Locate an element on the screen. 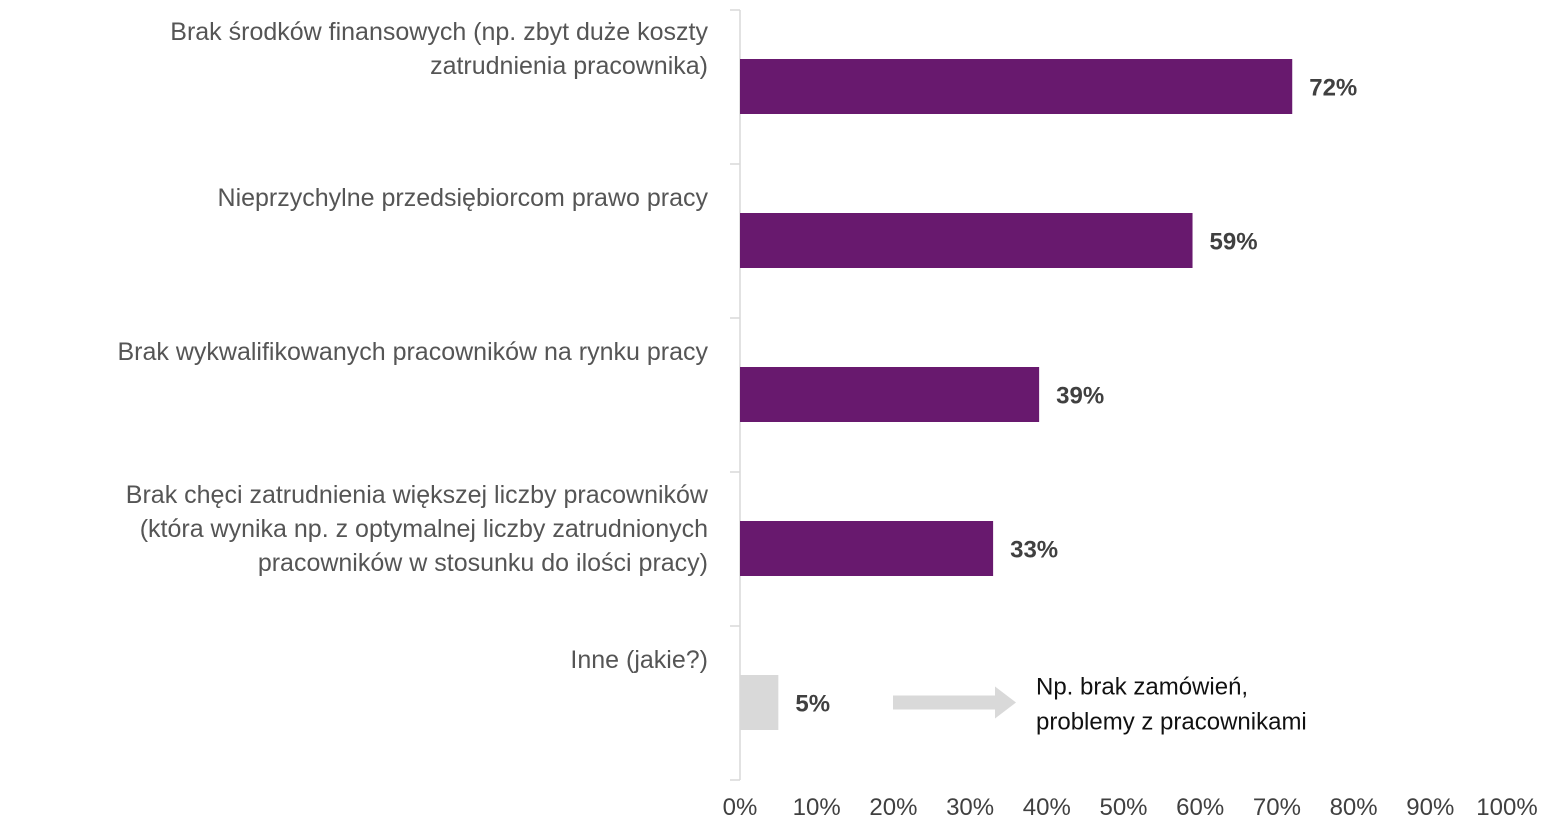 This screenshot has height=836, width=1554. data-label: 39% is located at coordinates (1080, 396).